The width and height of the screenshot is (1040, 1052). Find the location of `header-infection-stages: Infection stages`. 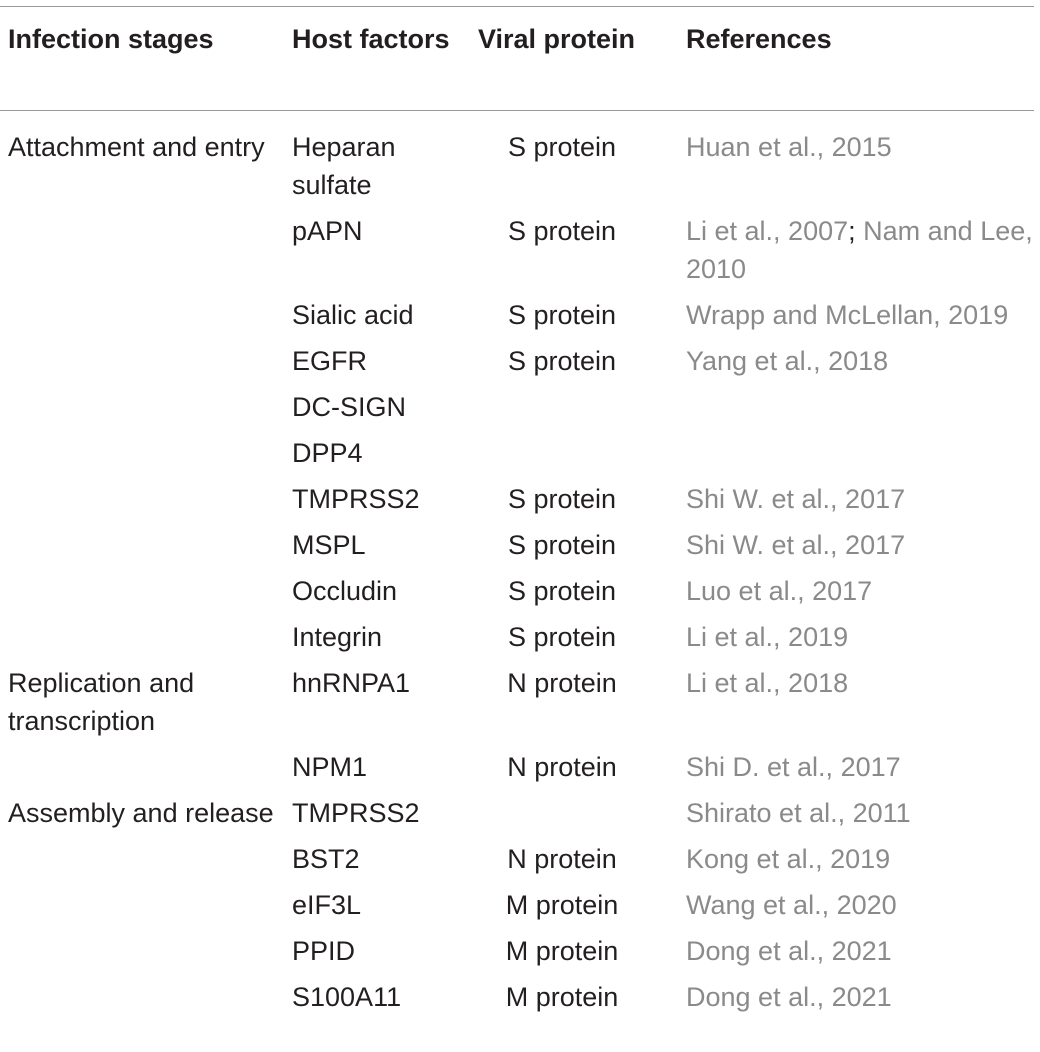

header-infection-stages: Infection stages is located at coordinates (111, 39).